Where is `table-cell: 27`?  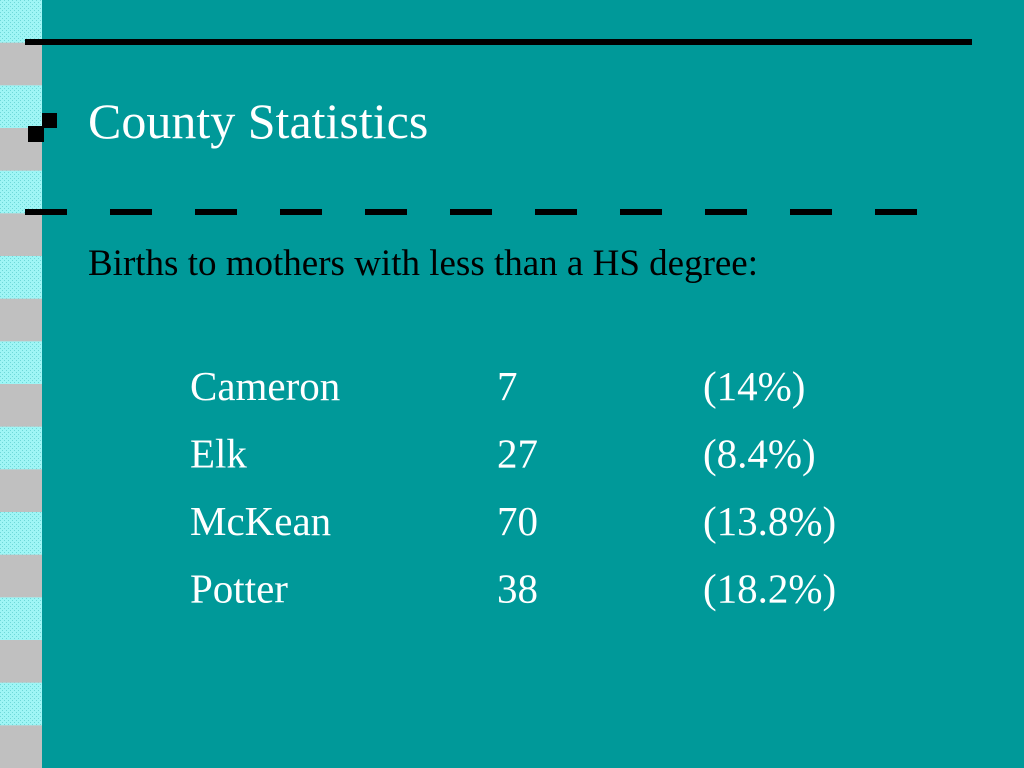
table-cell: 27 is located at coordinates (517, 454).